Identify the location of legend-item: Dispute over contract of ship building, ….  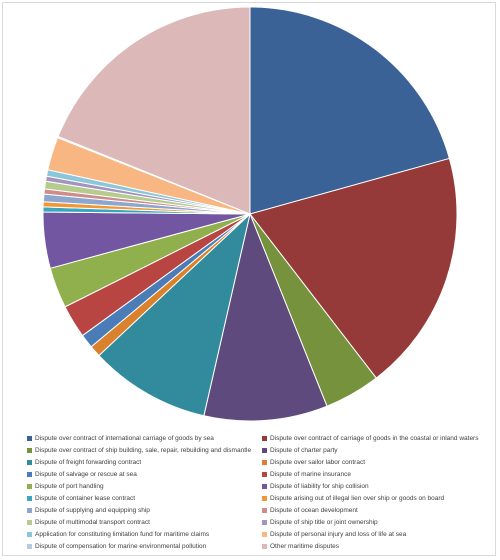
(144, 450).